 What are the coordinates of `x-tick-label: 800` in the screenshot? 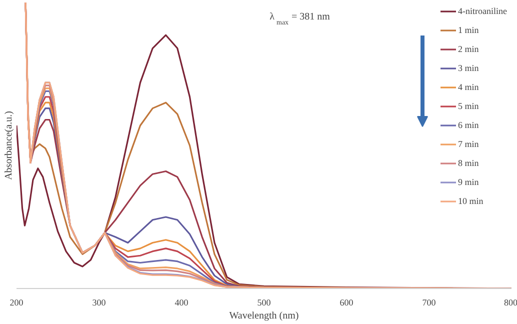 It's located at (510, 303).